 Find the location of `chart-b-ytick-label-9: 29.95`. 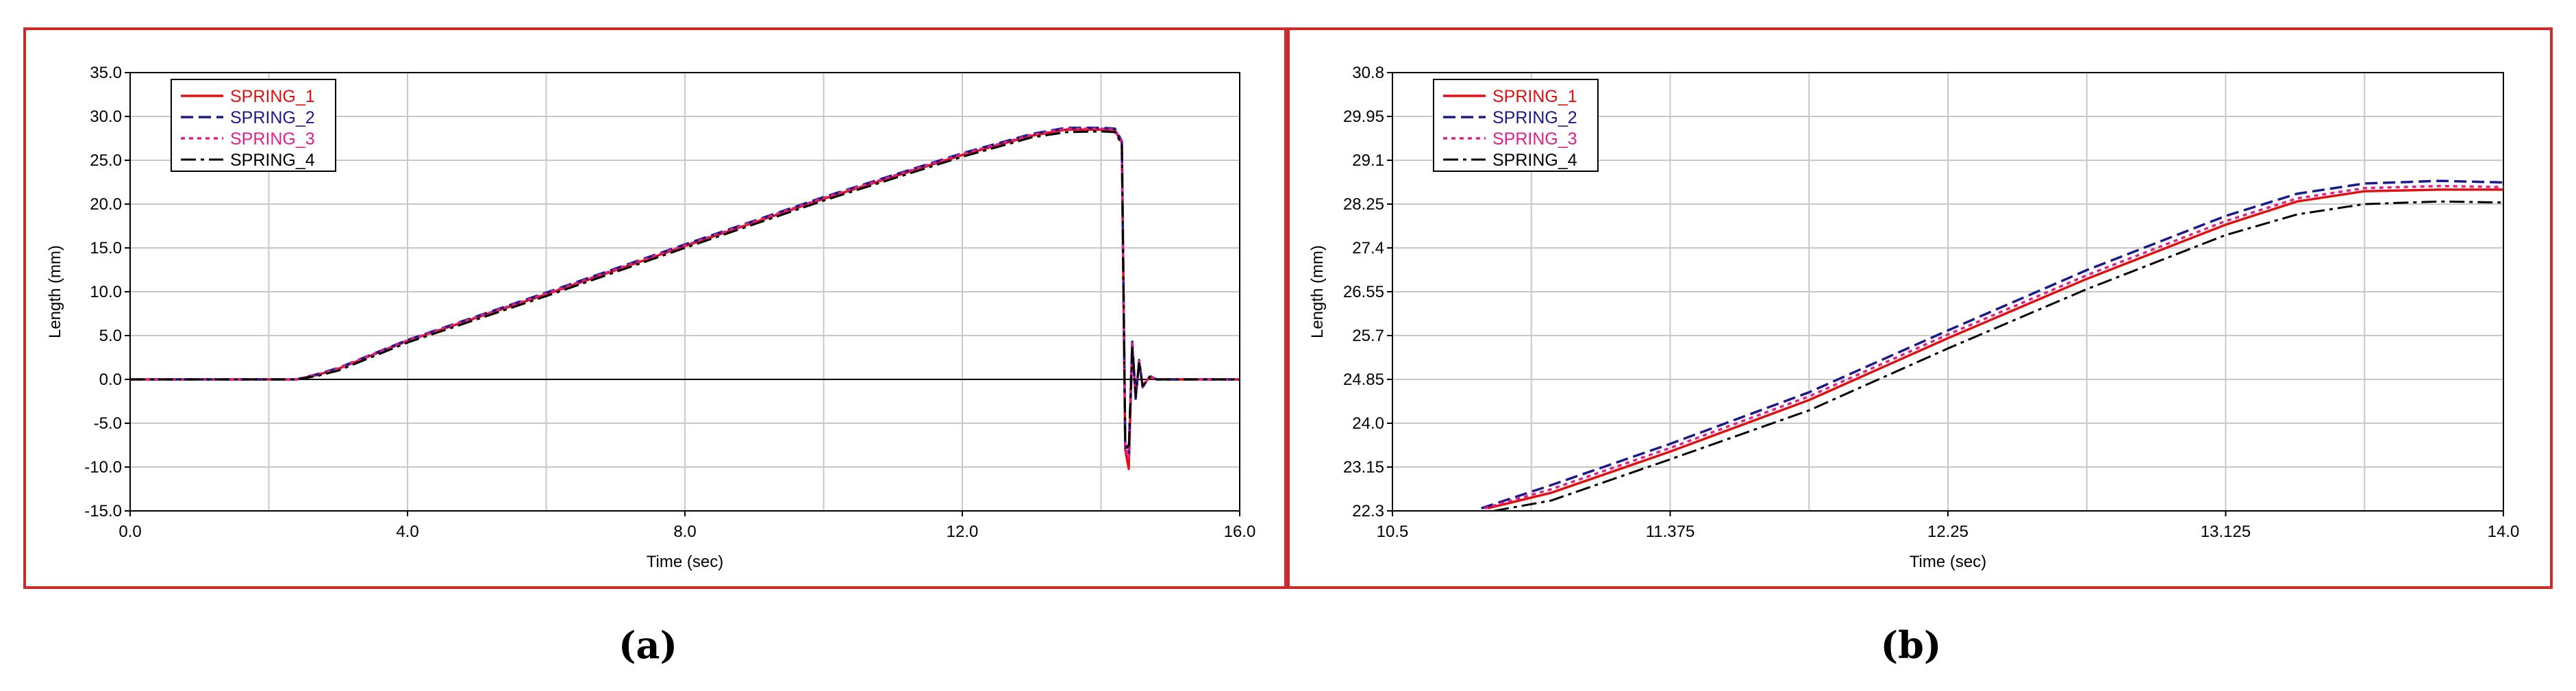

chart-b-ytick-label-9: 29.95 is located at coordinates (1363, 117).